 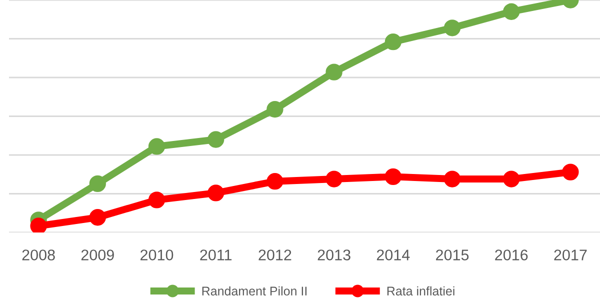 What do you see at coordinates (275, 255) in the screenshot?
I see `x-tick-label: 2012` at bounding box center [275, 255].